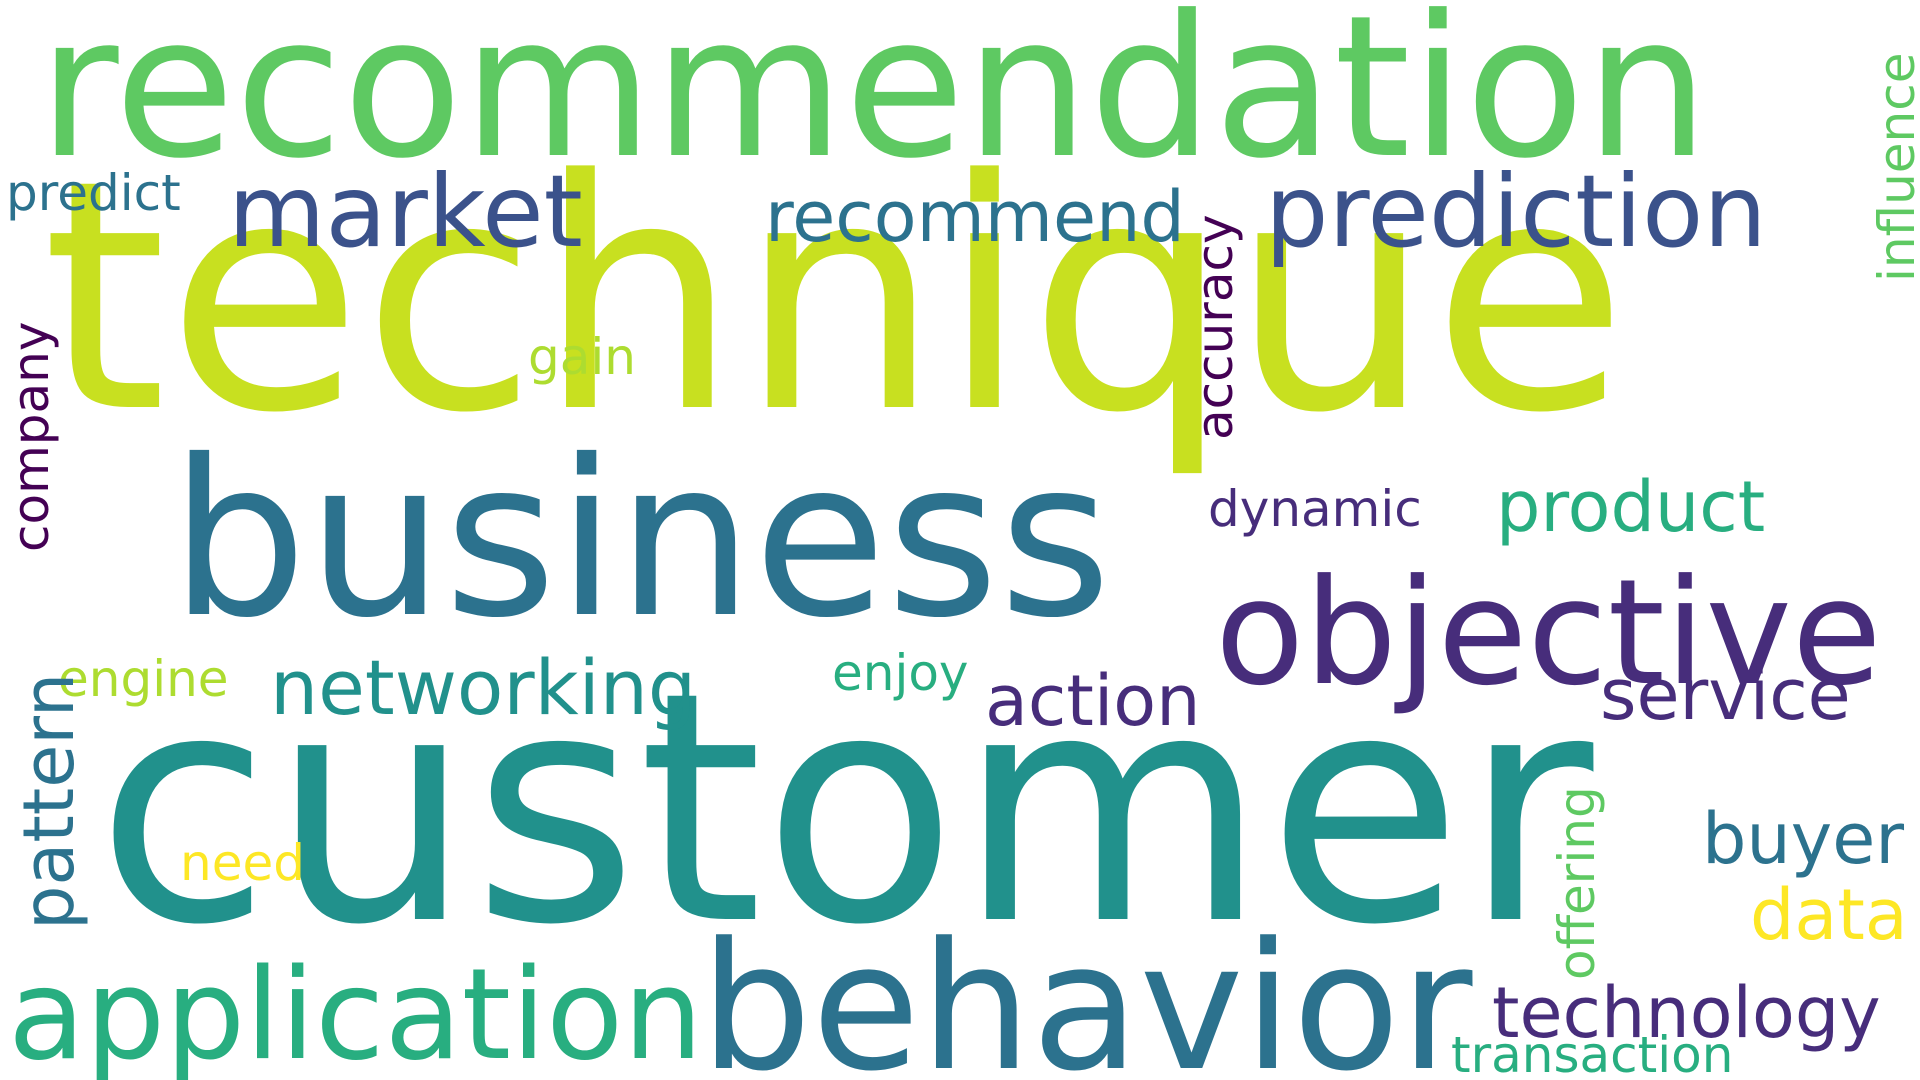 This screenshot has width=1920, height=1080. Describe the element at coordinates (356, 1010) in the screenshot. I see `word-application: application` at that location.